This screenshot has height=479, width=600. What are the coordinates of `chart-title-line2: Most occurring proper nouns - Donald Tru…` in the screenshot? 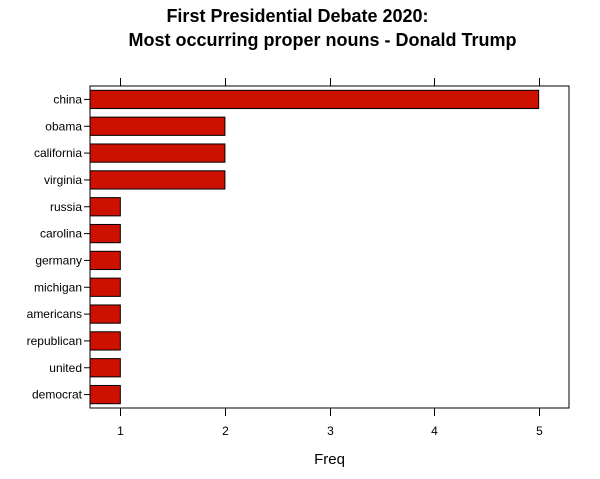 It's located at (322, 40).